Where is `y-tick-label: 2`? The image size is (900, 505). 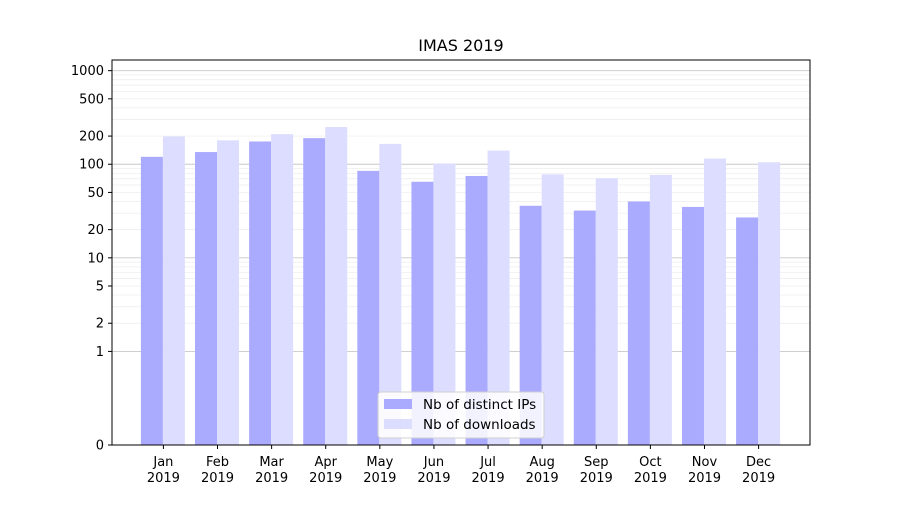
y-tick-label: 2 is located at coordinates (100, 324).